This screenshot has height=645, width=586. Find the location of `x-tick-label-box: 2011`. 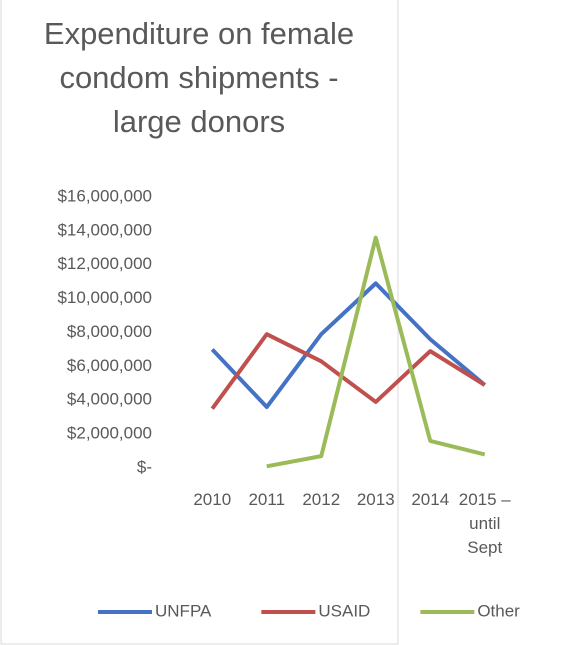

x-tick-label-box: 2011 is located at coordinates (267, 499).